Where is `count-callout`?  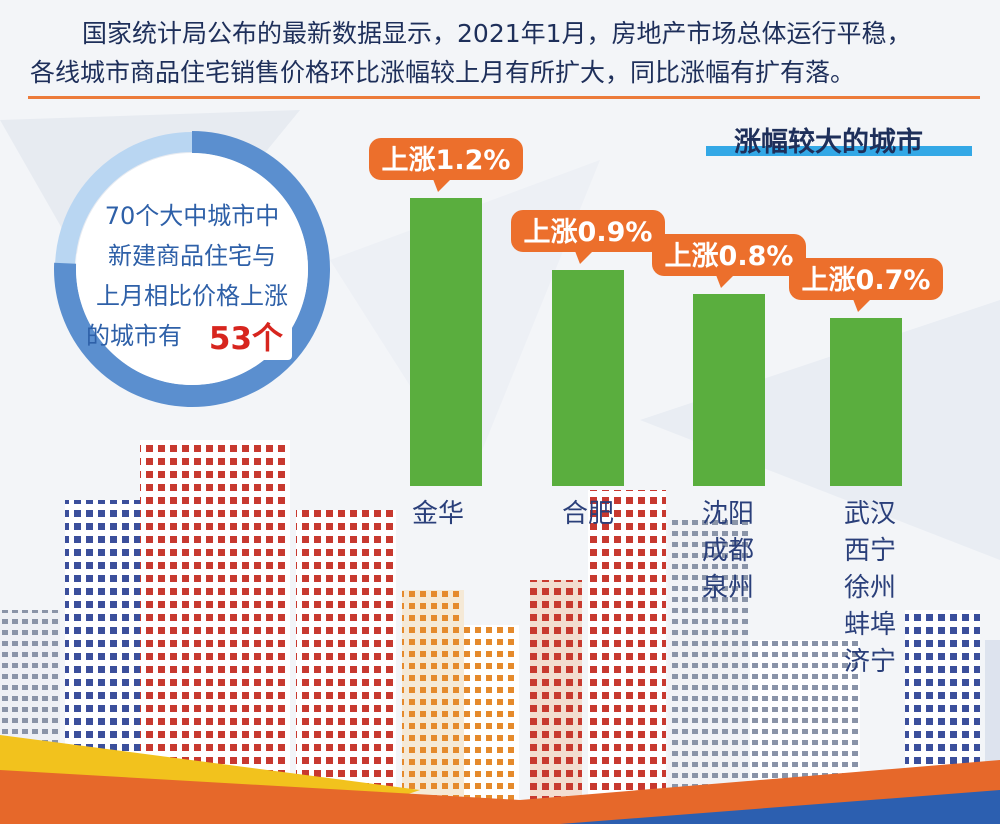
count-callout is located at coordinates (246, 340).